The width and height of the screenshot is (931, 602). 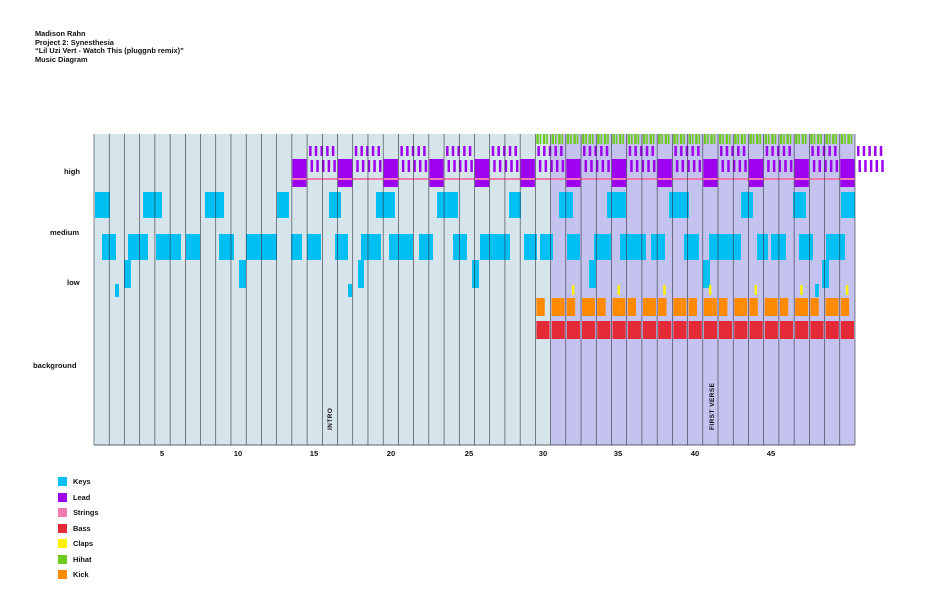 What do you see at coordinates (78, 498) in the screenshot?
I see `legend-item: Lead` at bounding box center [78, 498].